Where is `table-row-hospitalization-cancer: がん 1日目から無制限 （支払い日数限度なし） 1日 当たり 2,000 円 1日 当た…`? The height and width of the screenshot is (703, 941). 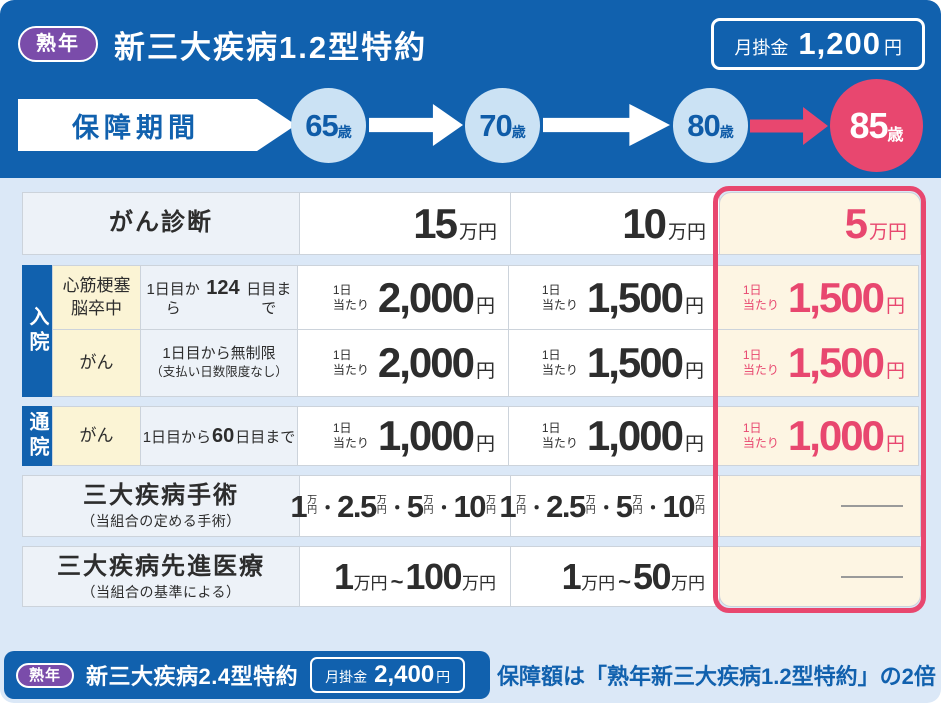 table-row-hospitalization-cancer: がん 1日目から無制限 （支払い日数限度なし） 1日 当たり 2,000 円 1日 当た… is located at coordinates (485, 363).